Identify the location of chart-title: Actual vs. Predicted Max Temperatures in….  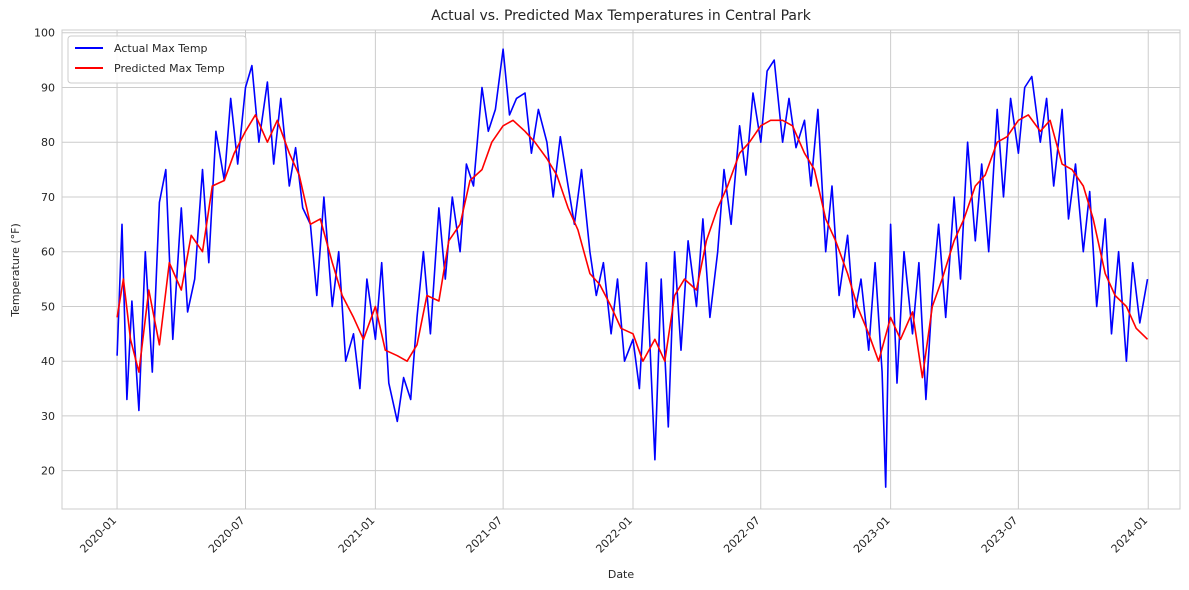
(621, 16).